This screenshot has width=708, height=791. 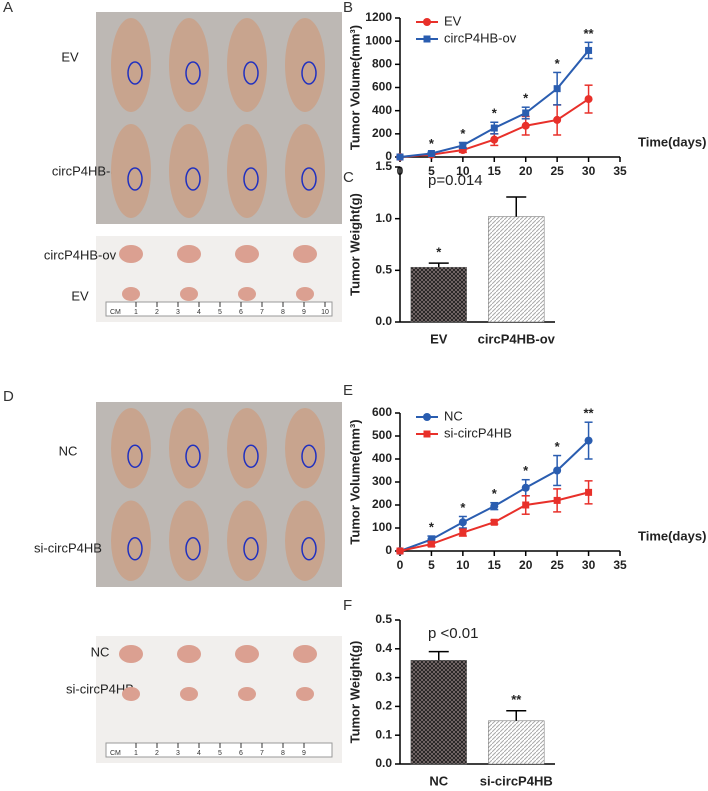 What do you see at coordinates (283, 312) in the screenshot?
I see `ruler-label: 8` at bounding box center [283, 312].